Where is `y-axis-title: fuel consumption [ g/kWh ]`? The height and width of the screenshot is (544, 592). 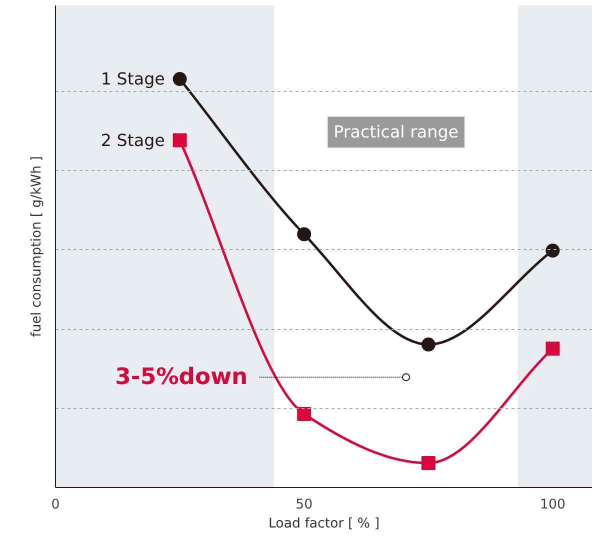 y-axis-title: fuel consumption [ g/kWh ] is located at coordinates (37, 246).